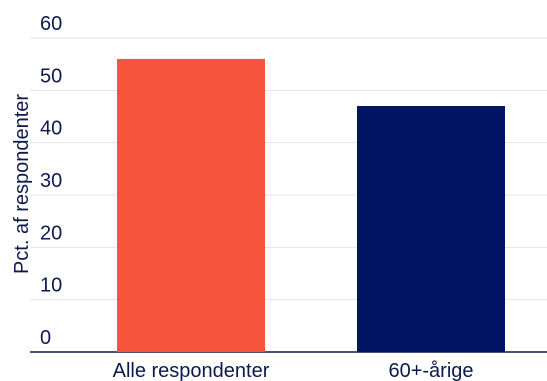 Image resolution: width=547 pixels, height=381 pixels. I want to click on y-tick-label: 60, so click(51, 24).